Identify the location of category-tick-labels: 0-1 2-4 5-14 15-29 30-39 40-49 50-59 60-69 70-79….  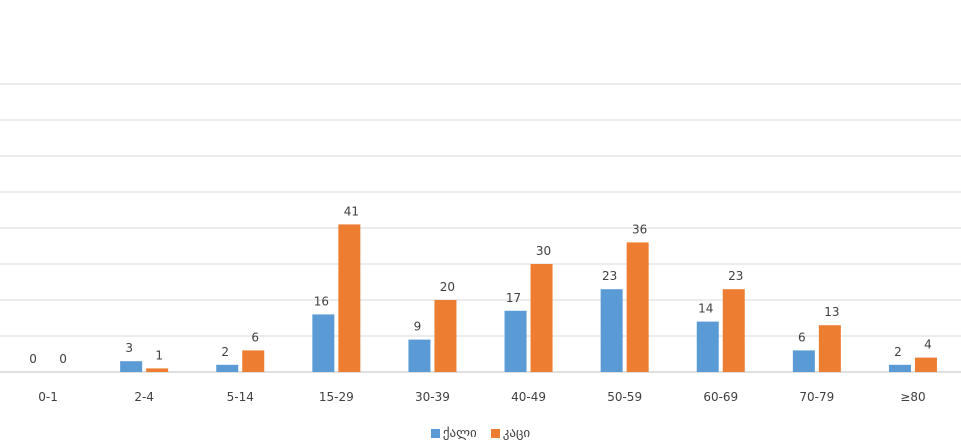
(481, 397).